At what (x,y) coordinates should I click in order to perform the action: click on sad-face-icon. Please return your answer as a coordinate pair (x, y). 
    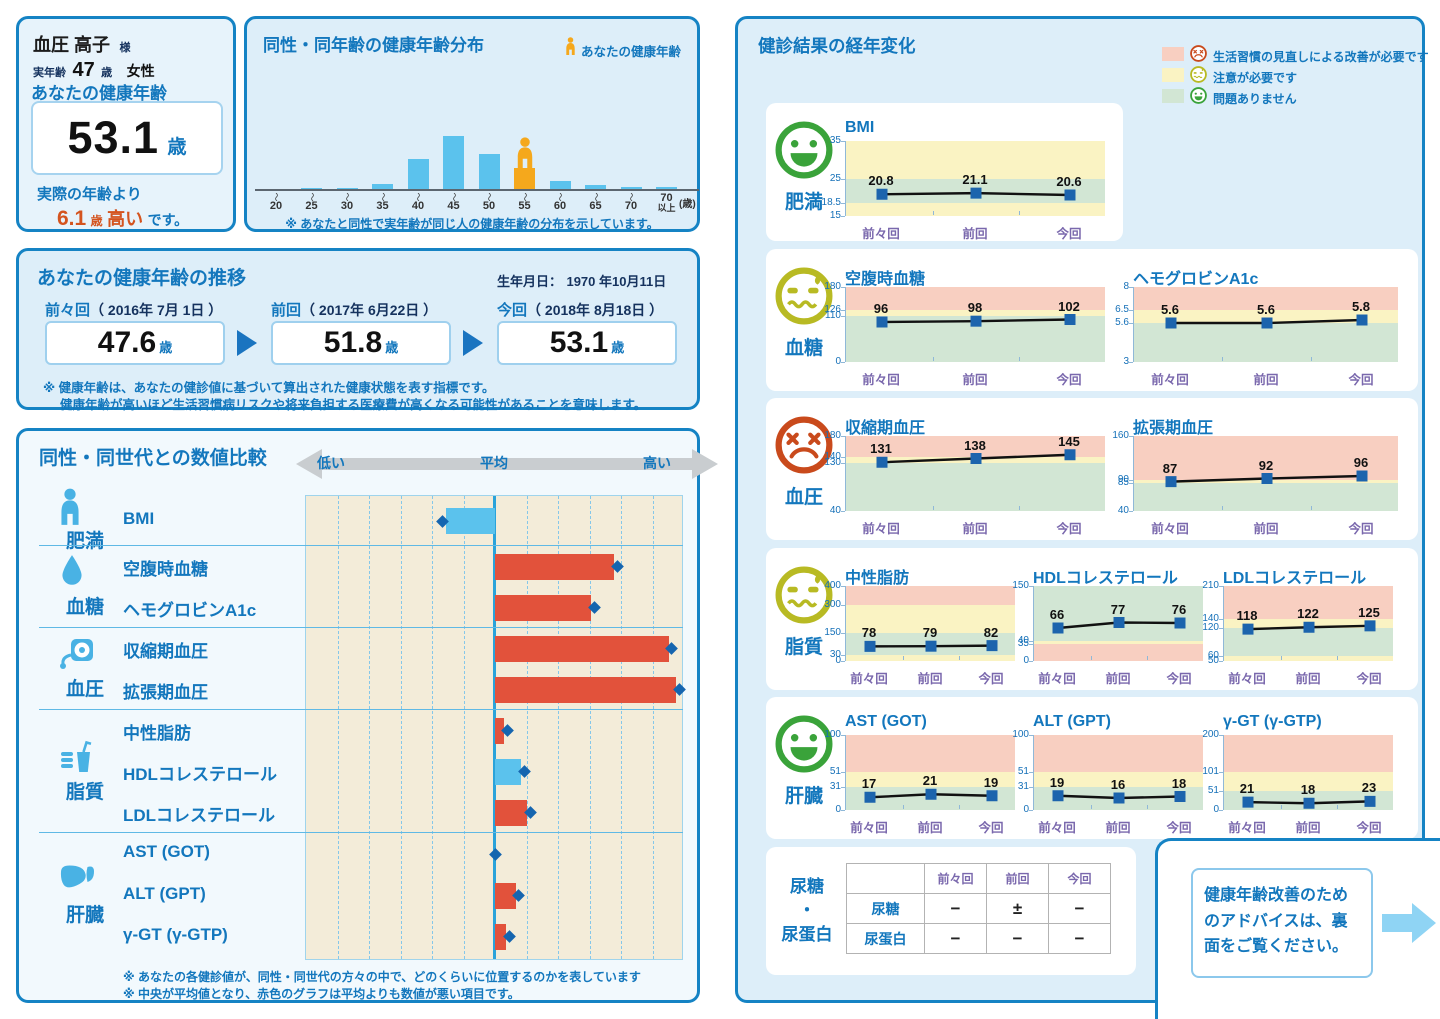
    Looking at the image, I should click on (804, 447).